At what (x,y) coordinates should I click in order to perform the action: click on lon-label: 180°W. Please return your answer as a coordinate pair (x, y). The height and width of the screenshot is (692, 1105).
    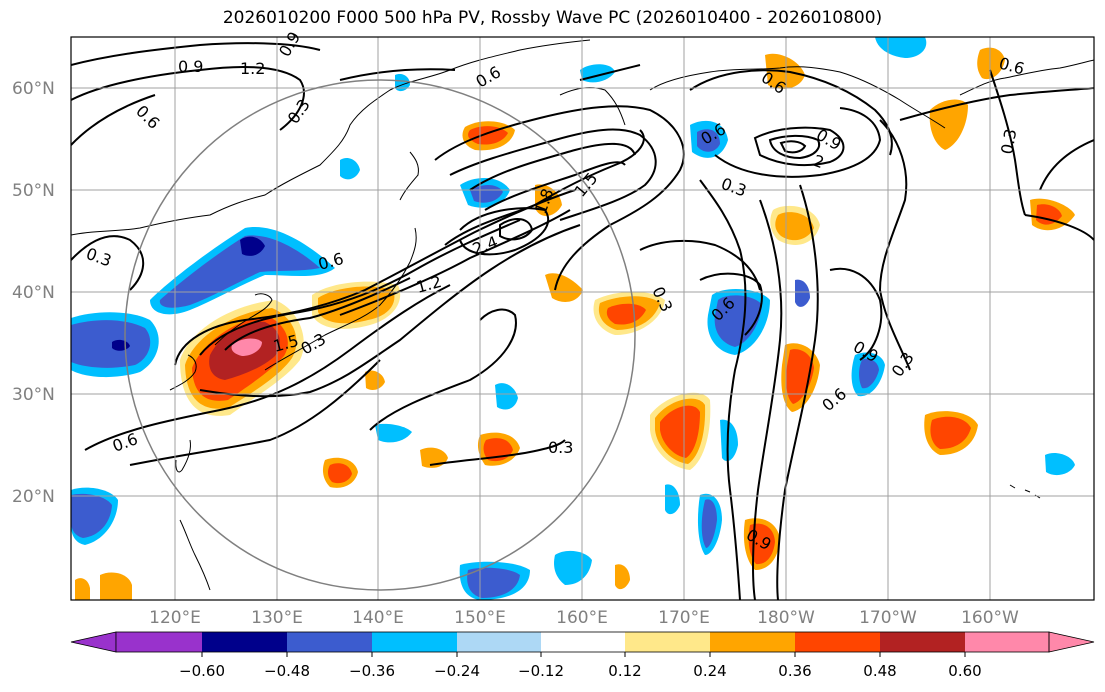
    Looking at the image, I should click on (786, 618).